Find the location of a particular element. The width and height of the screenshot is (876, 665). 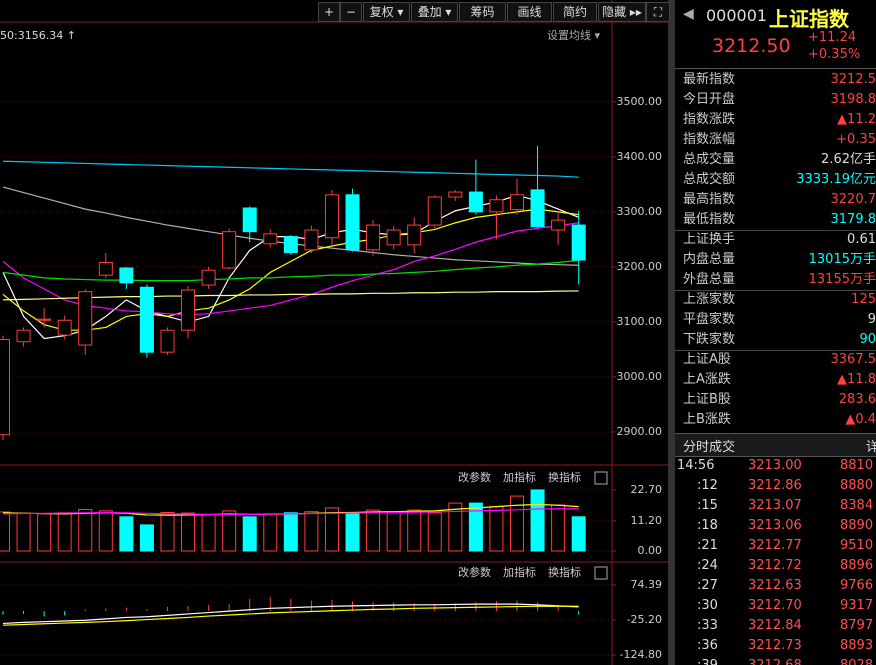

trade-time: :12 is located at coordinates (707, 485).